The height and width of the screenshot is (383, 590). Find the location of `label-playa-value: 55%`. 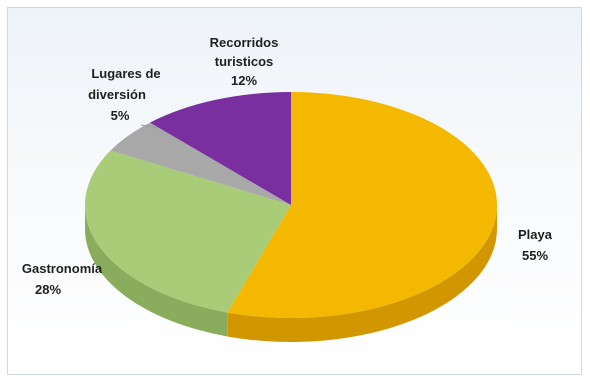

label-playa-value: 55% is located at coordinates (535, 255).